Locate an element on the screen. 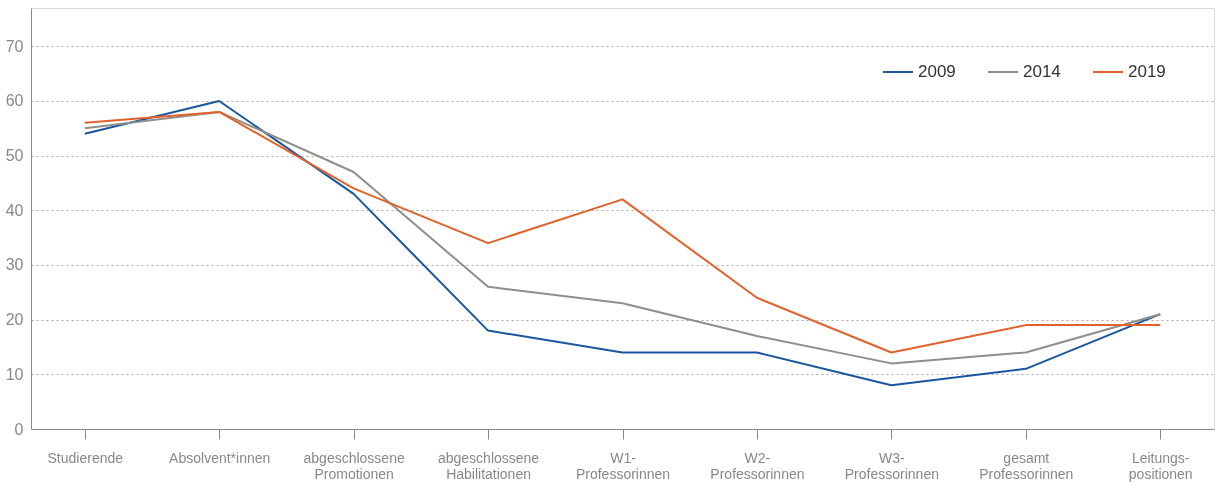 Image resolution: width=1219 pixels, height=486 pixels. legend-label: 2014 is located at coordinates (1042, 71).